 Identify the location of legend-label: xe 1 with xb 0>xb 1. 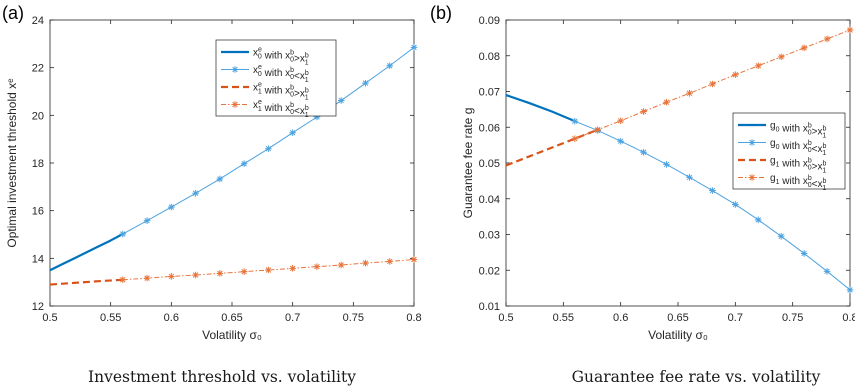
(281, 92).